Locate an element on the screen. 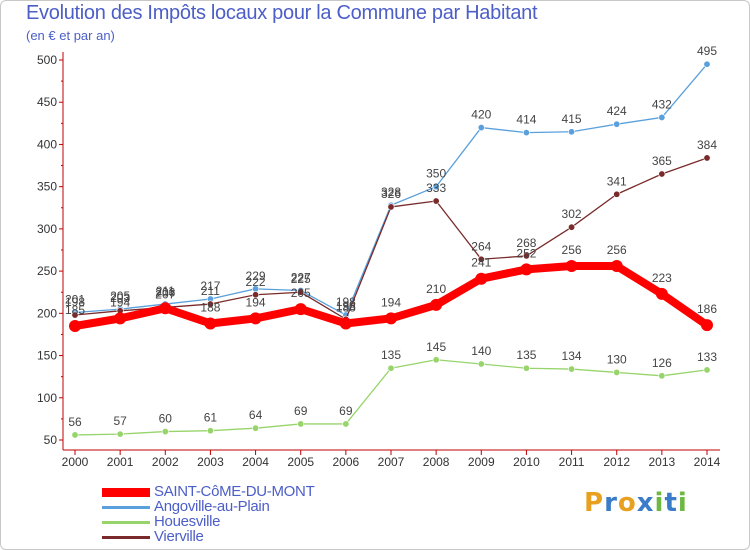  data-label-vierville: 333 is located at coordinates (436, 188).